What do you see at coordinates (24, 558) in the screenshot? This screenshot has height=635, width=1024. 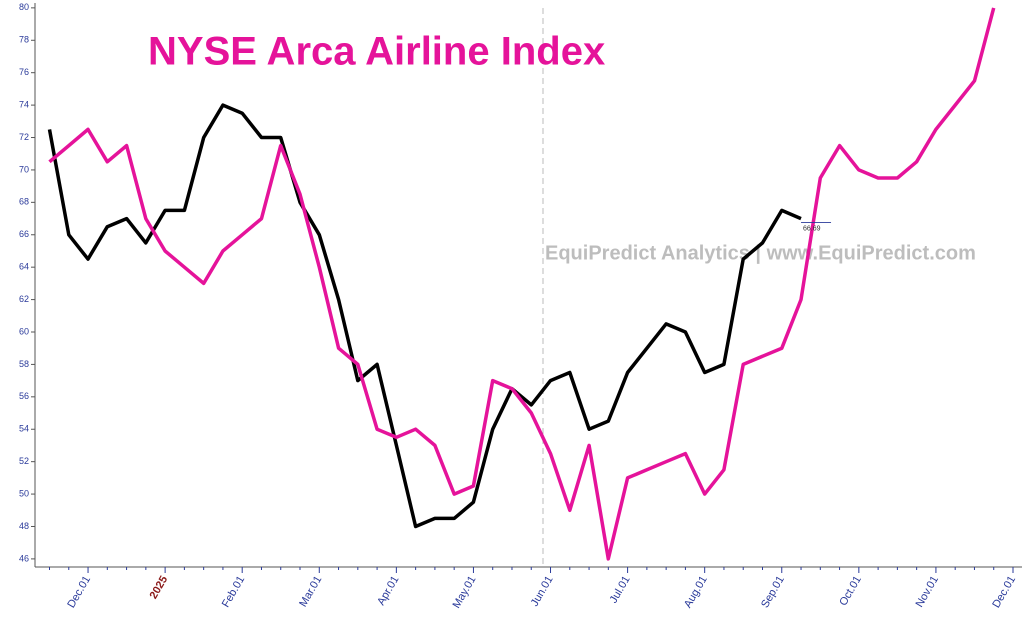 I see `y-tick-label: 46` at bounding box center [24, 558].